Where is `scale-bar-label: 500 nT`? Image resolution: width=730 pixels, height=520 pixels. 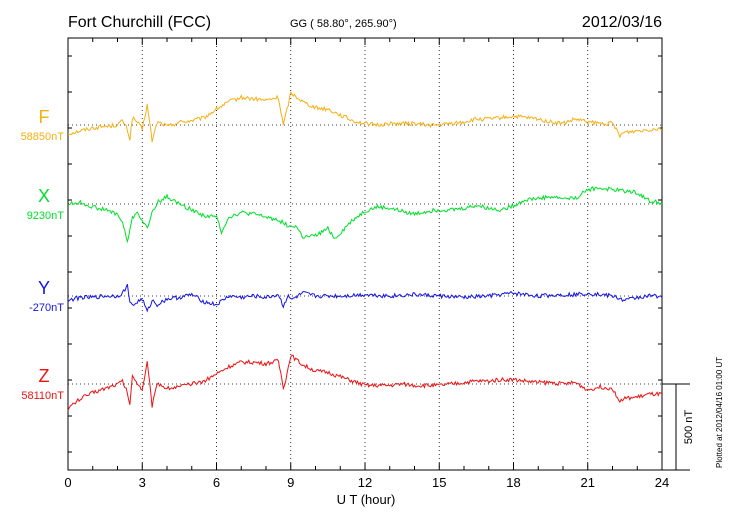
scale-bar-label: 500 nT is located at coordinates (689, 427).